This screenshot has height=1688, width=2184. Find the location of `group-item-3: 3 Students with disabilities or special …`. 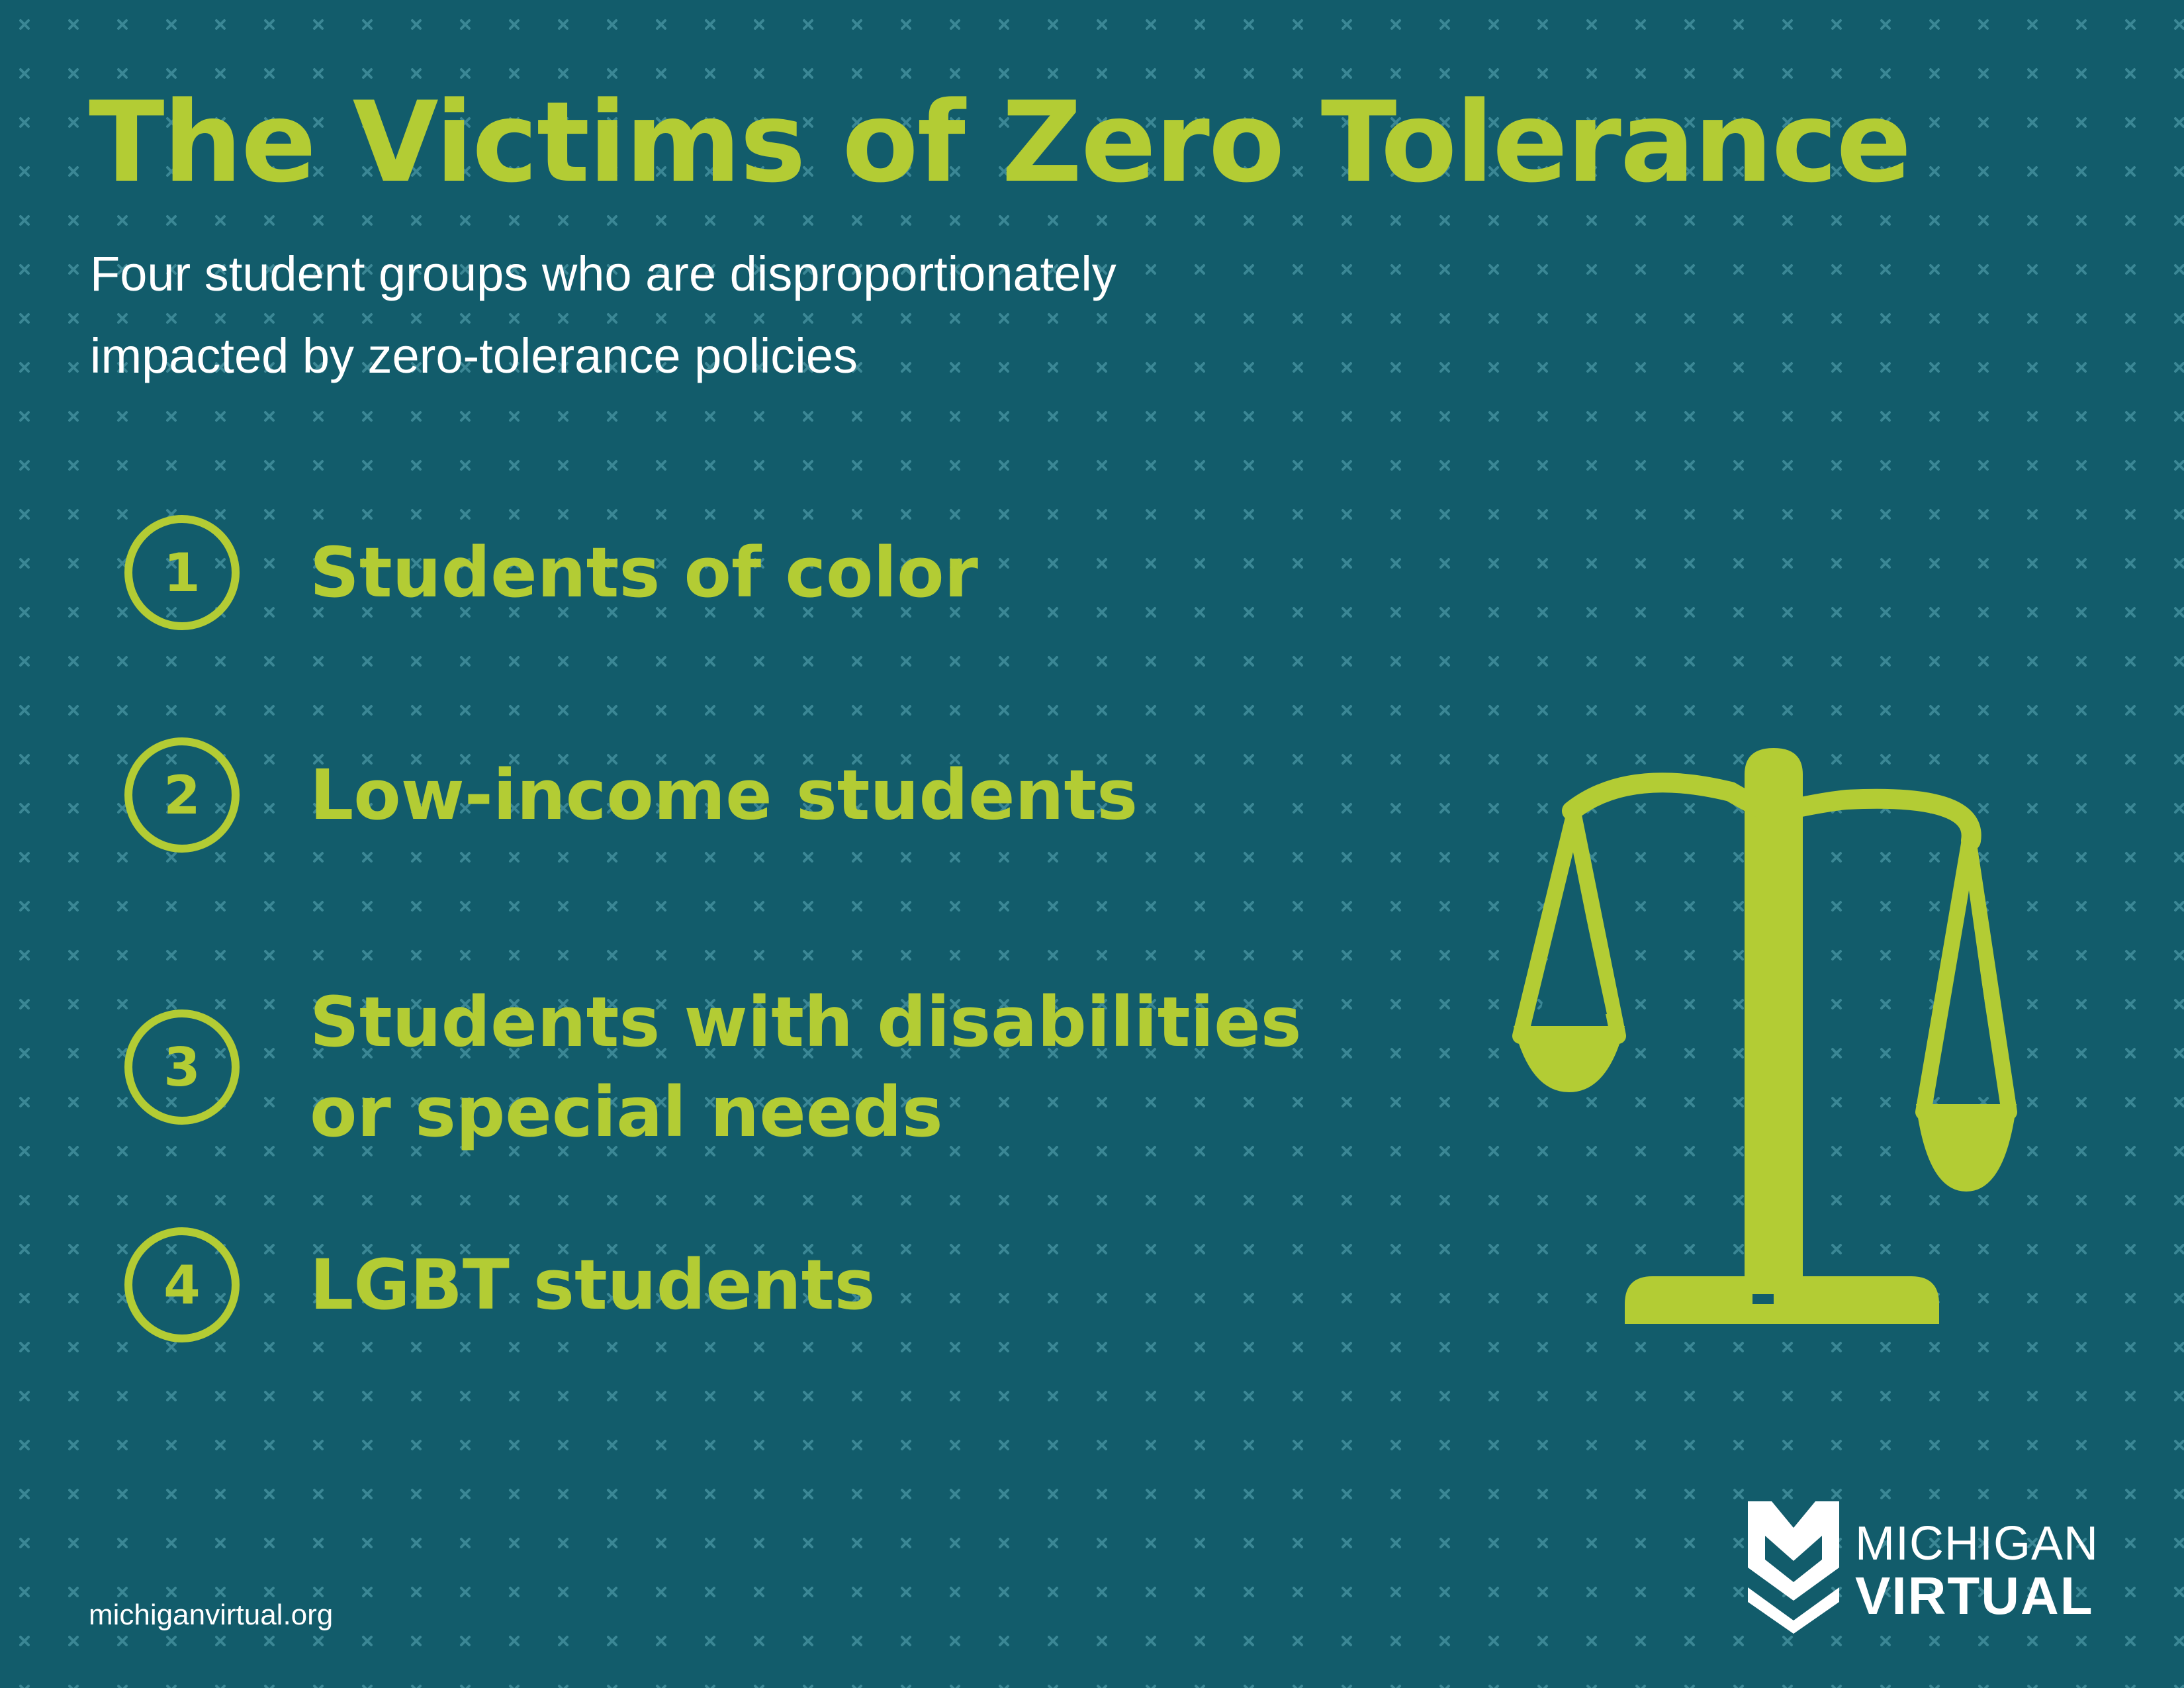

group-item-3: 3 Students with disabilities or special … is located at coordinates (713, 1067).